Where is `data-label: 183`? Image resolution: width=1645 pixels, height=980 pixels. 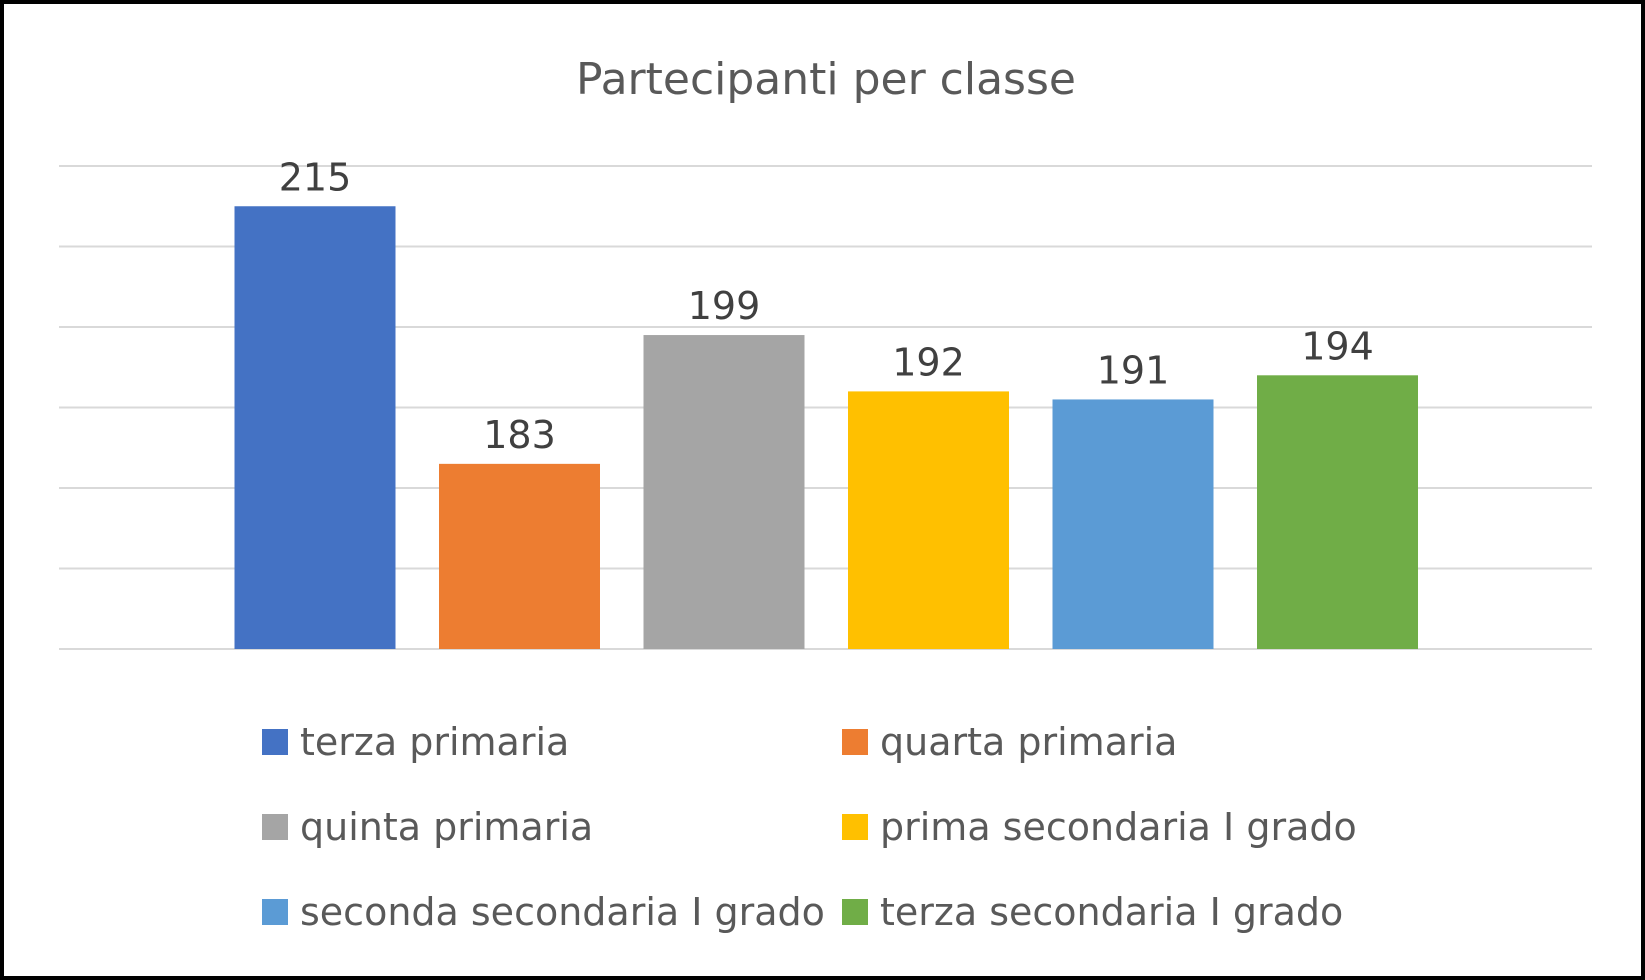
data-label: 183 is located at coordinates (519, 435).